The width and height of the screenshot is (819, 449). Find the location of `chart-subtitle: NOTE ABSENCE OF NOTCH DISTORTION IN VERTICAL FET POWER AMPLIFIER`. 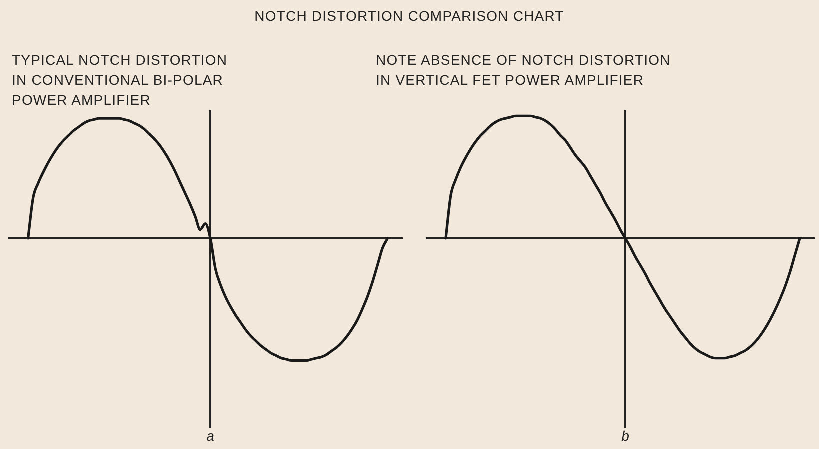

chart-subtitle: NOTE ABSENCE OF NOTCH DISTORTION IN VERTICAL FET POWER AMPLIFIER is located at coordinates (523, 70).